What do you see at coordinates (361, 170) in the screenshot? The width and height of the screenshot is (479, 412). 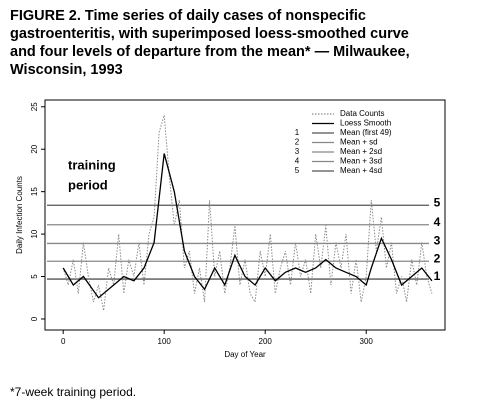 I see `legend-label: Mean + 4sd` at bounding box center [361, 170].